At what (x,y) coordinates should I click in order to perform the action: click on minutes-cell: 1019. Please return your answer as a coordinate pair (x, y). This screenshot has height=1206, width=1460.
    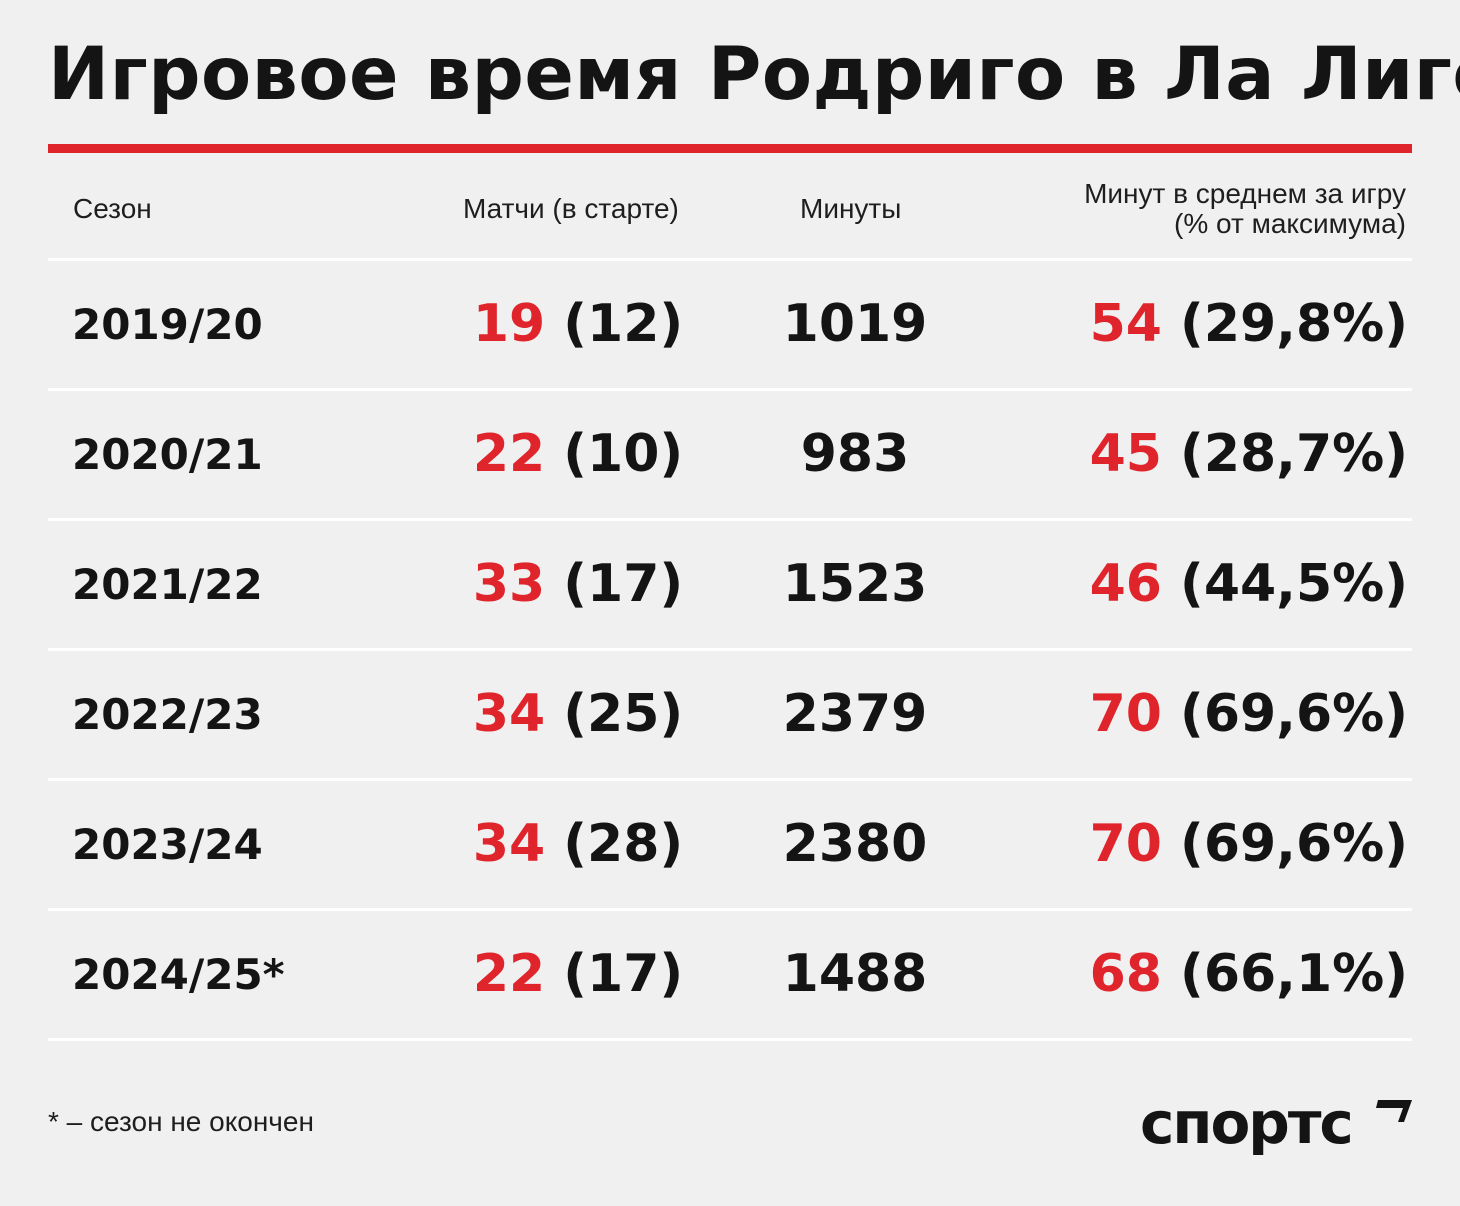
    Looking at the image, I should click on (855, 324).